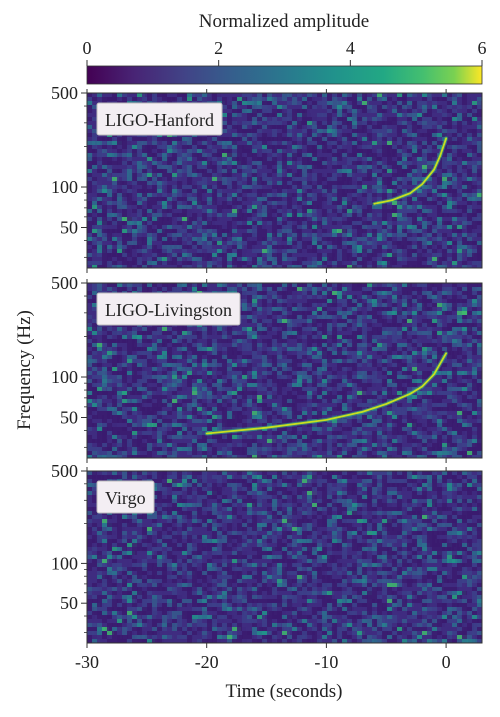  I want to click on y-axis-label: Frequency (Hz), so click(24, 370).